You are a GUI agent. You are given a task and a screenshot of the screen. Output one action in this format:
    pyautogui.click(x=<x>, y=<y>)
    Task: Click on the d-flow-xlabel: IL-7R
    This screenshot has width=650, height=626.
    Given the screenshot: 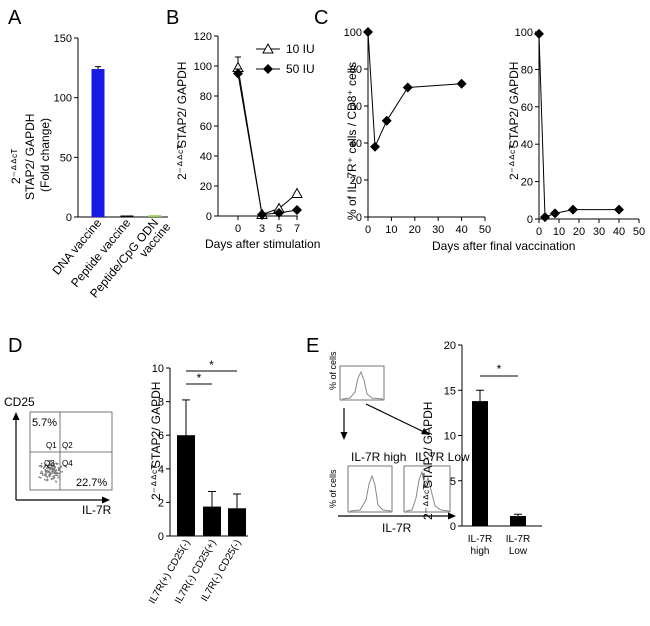 What is the action you would take?
    pyautogui.click(x=97, y=510)
    